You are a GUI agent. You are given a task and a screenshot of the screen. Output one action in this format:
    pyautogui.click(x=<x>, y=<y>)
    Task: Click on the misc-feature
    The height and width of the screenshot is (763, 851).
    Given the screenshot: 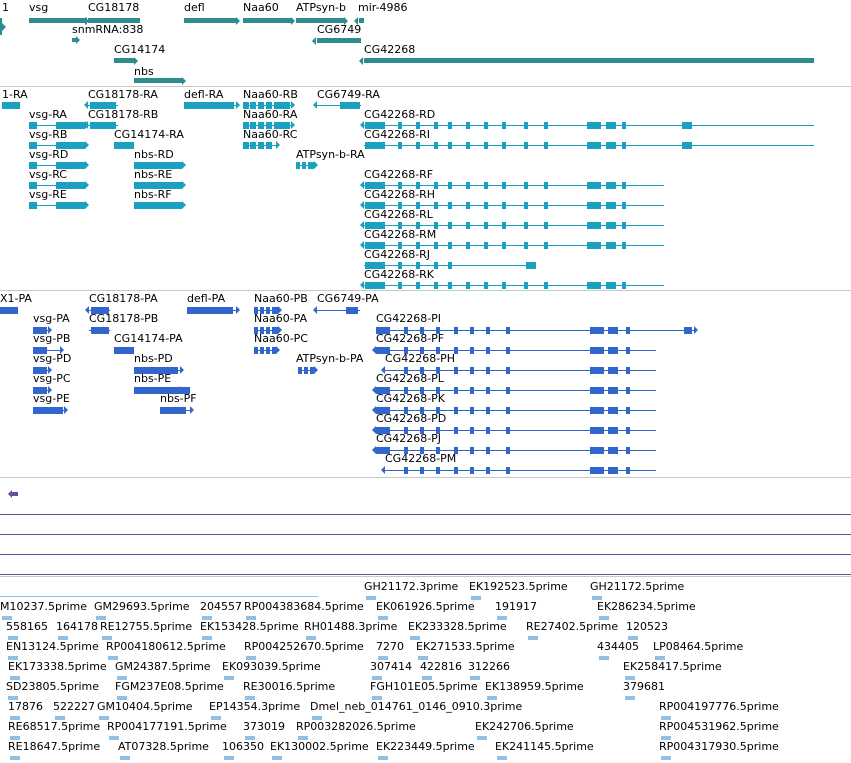 What is the action you would take?
    pyautogui.click(x=15, y=494)
    